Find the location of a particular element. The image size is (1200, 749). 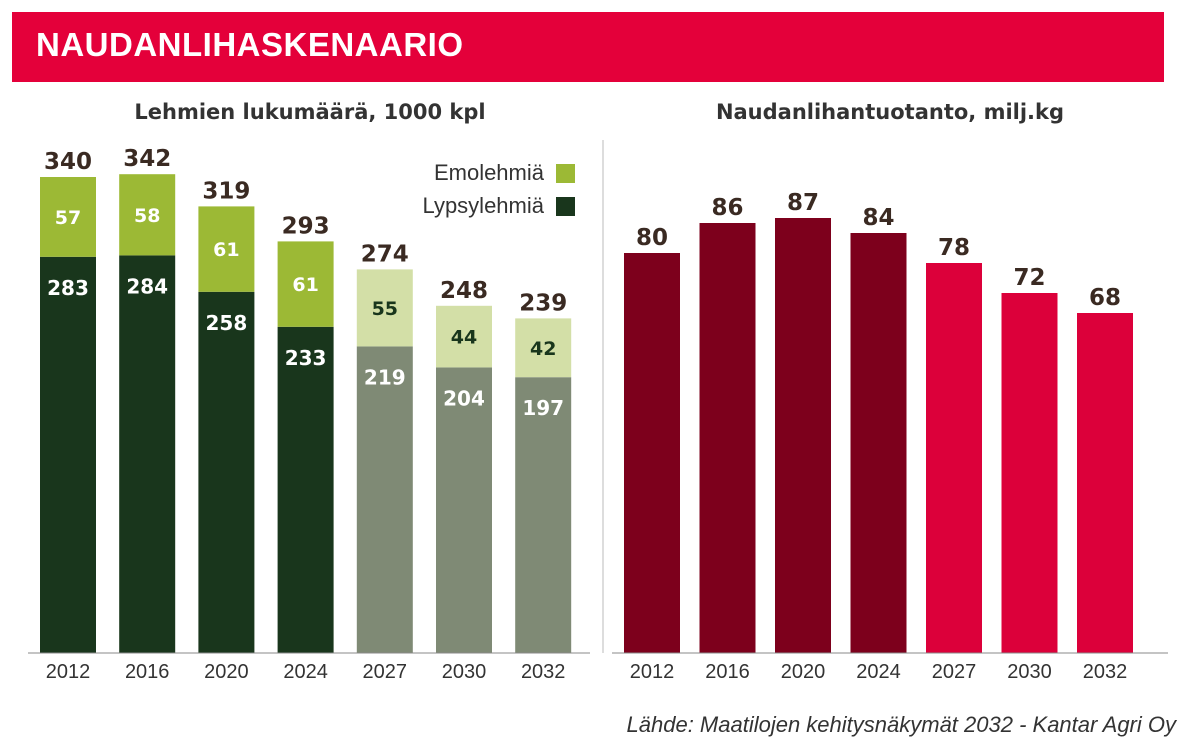

label-total-2030: 248 is located at coordinates (464, 291).